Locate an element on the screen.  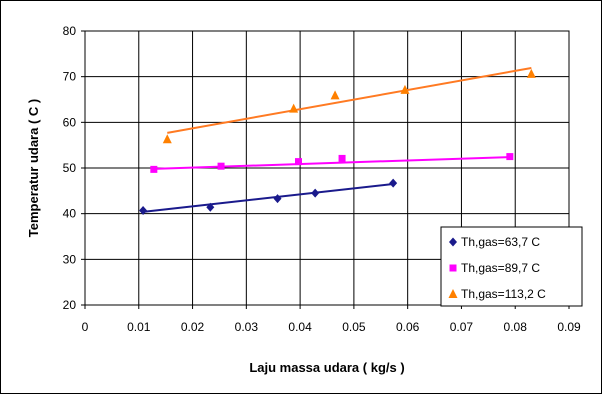
y-tick-label: 20 is located at coordinates (70, 305).